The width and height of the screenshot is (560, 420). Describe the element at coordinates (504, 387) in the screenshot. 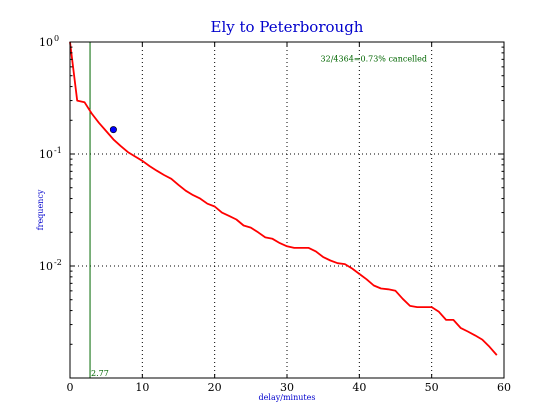

I see `x-tick-label: 60` at that location.